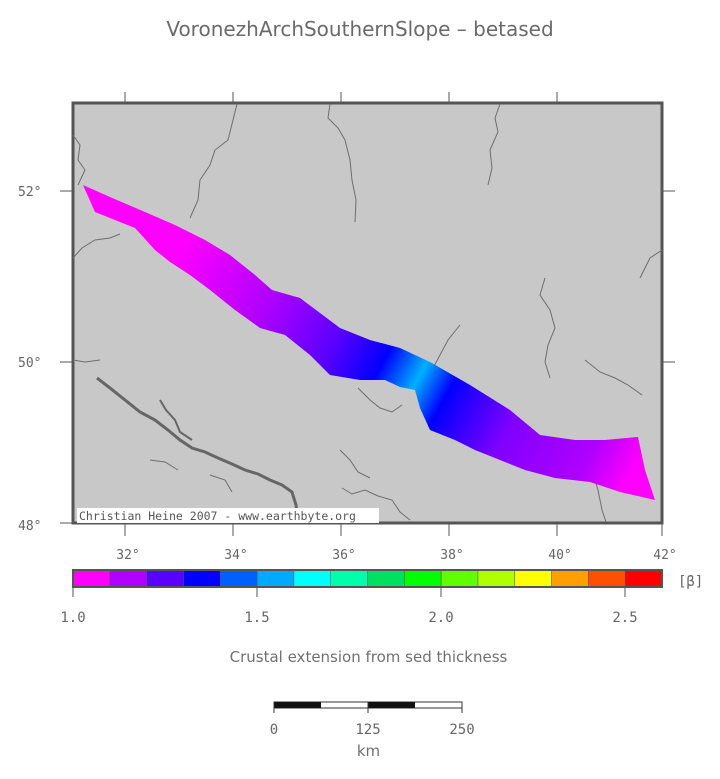  What do you see at coordinates (368, 751) in the screenshot?
I see `scale-unit-label: km` at bounding box center [368, 751].